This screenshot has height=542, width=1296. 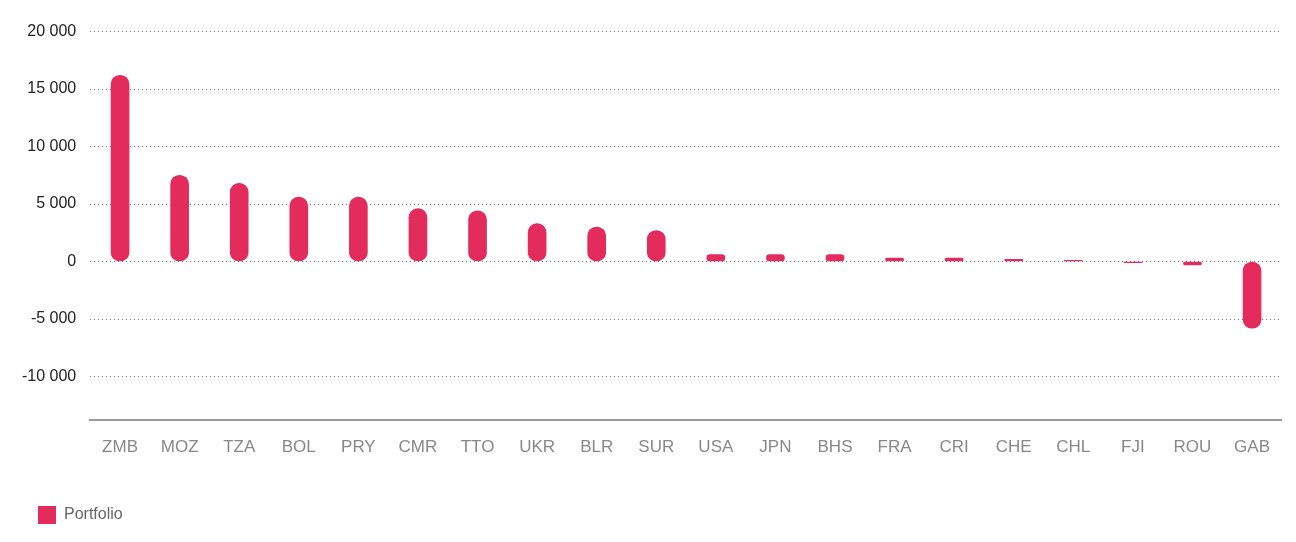 I want to click on x-tick-label: BOL, so click(x=298, y=447).